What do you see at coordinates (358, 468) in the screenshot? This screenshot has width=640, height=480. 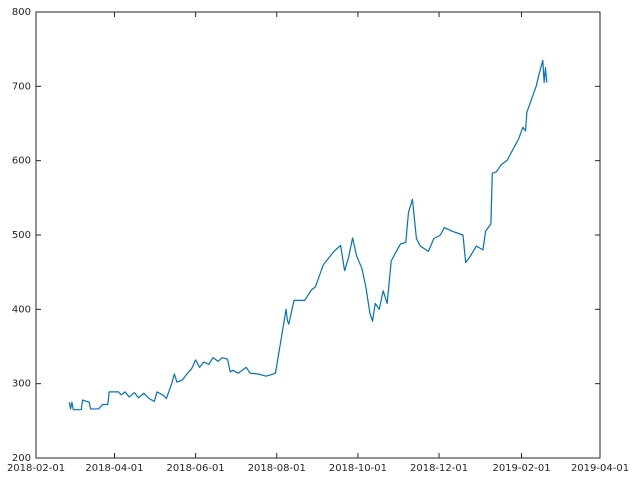 I see `x-tick-label: 2018-10-01` at bounding box center [358, 468].